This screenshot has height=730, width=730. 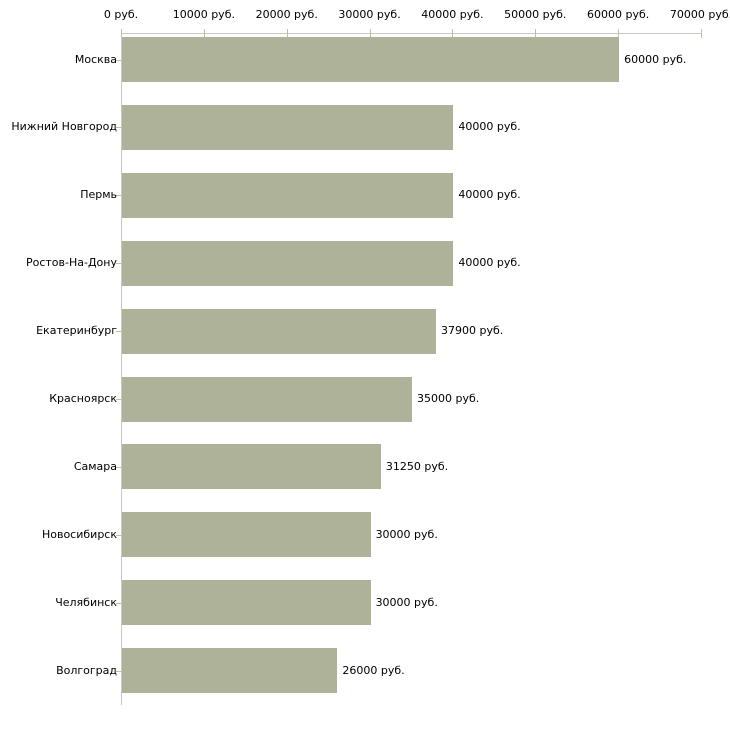 What do you see at coordinates (373, 670) in the screenshot?
I see `value-label: 26000 руб.` at bounding box center [373, 670].